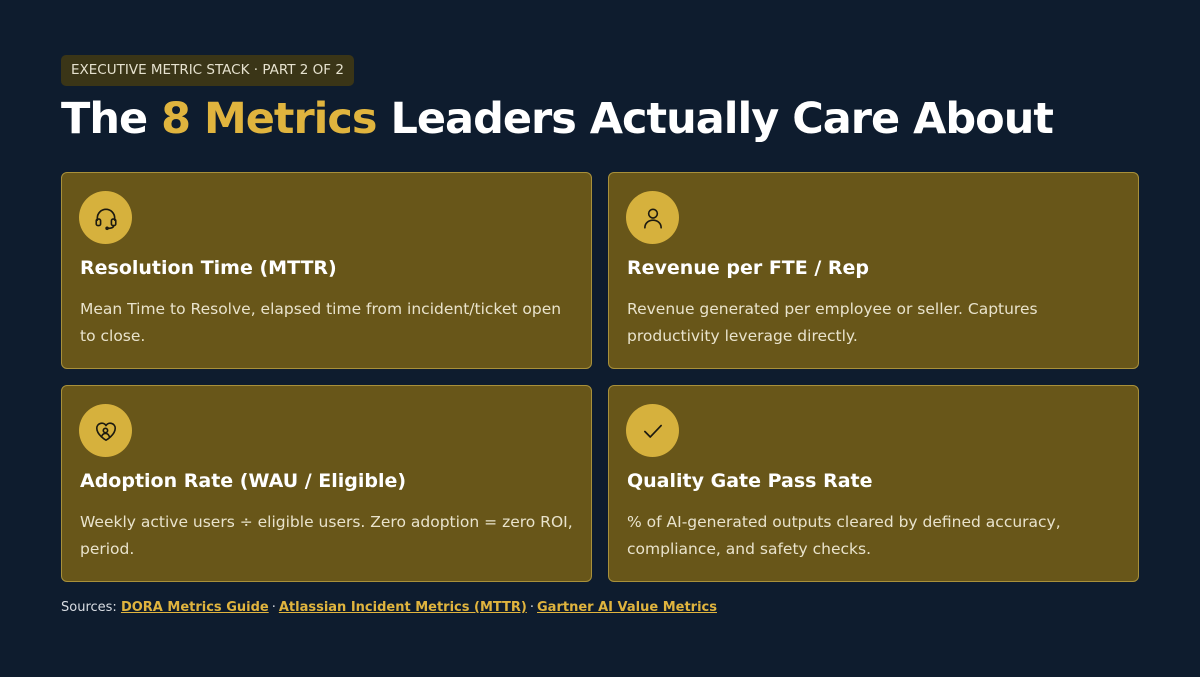 The image size is (1200, 677). I want to click on card-title: Quality Gate Pass Rate, so click(750, 481).